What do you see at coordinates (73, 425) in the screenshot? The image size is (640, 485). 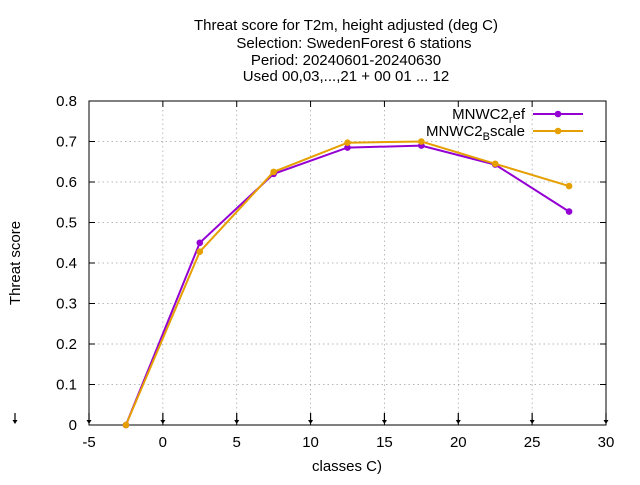 I see `y-tick-label: 0` at bounding box center [73, 425].